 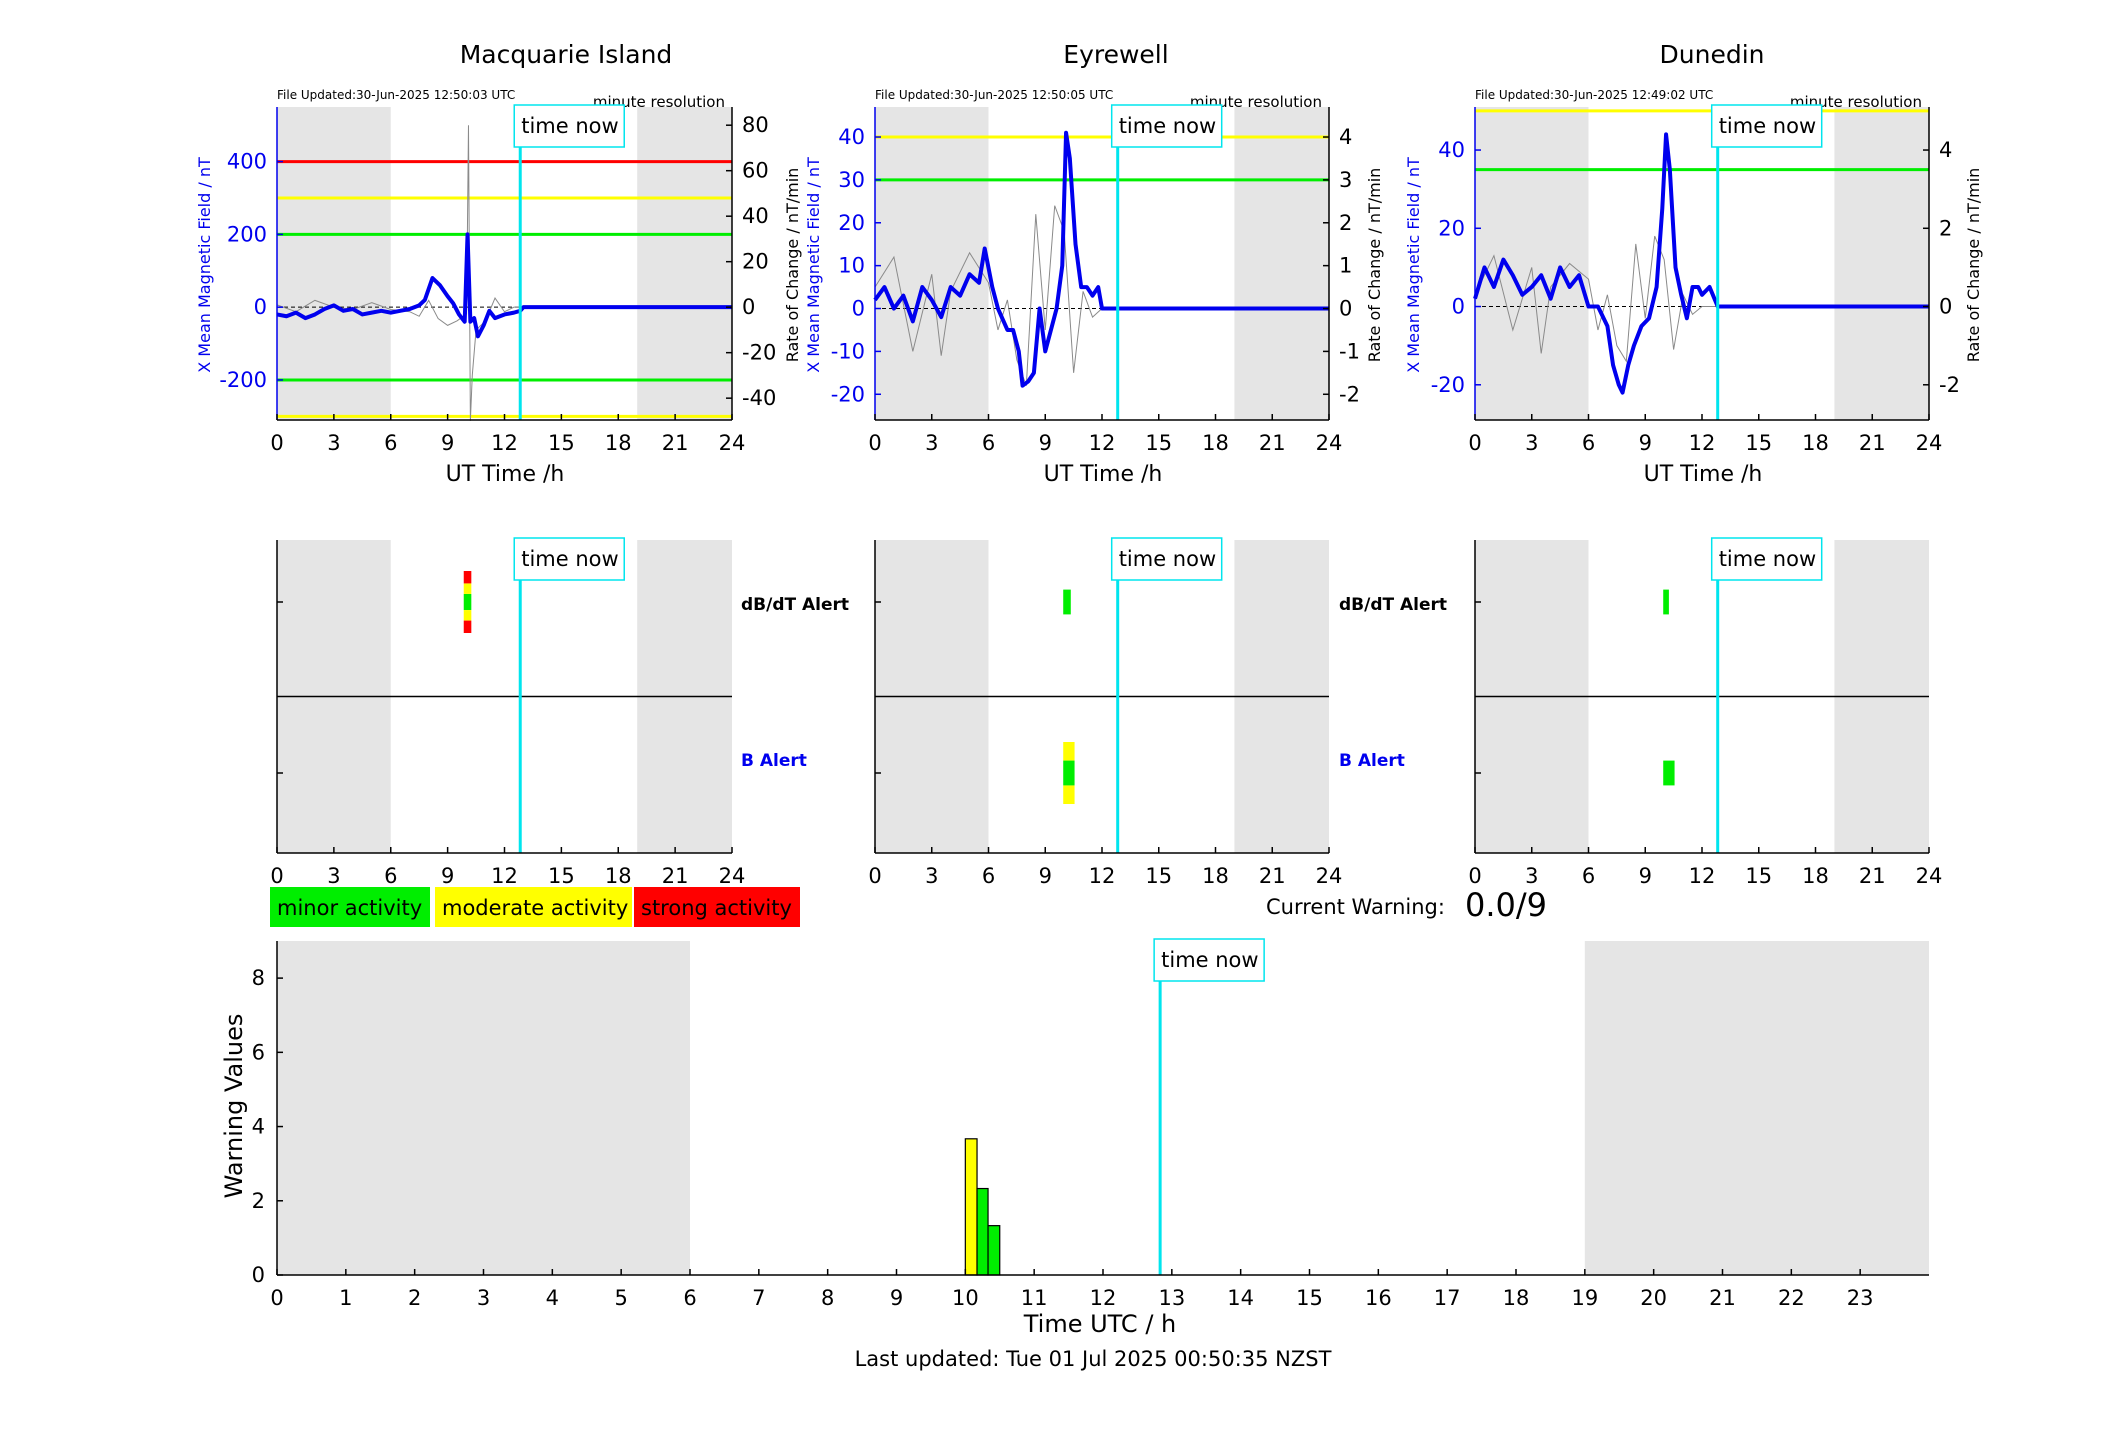 What do you see at coordinates (1103, 474) in the screenshot?
I see `x-axis-label: UT Time /h` at bounding box center [1103, 474].